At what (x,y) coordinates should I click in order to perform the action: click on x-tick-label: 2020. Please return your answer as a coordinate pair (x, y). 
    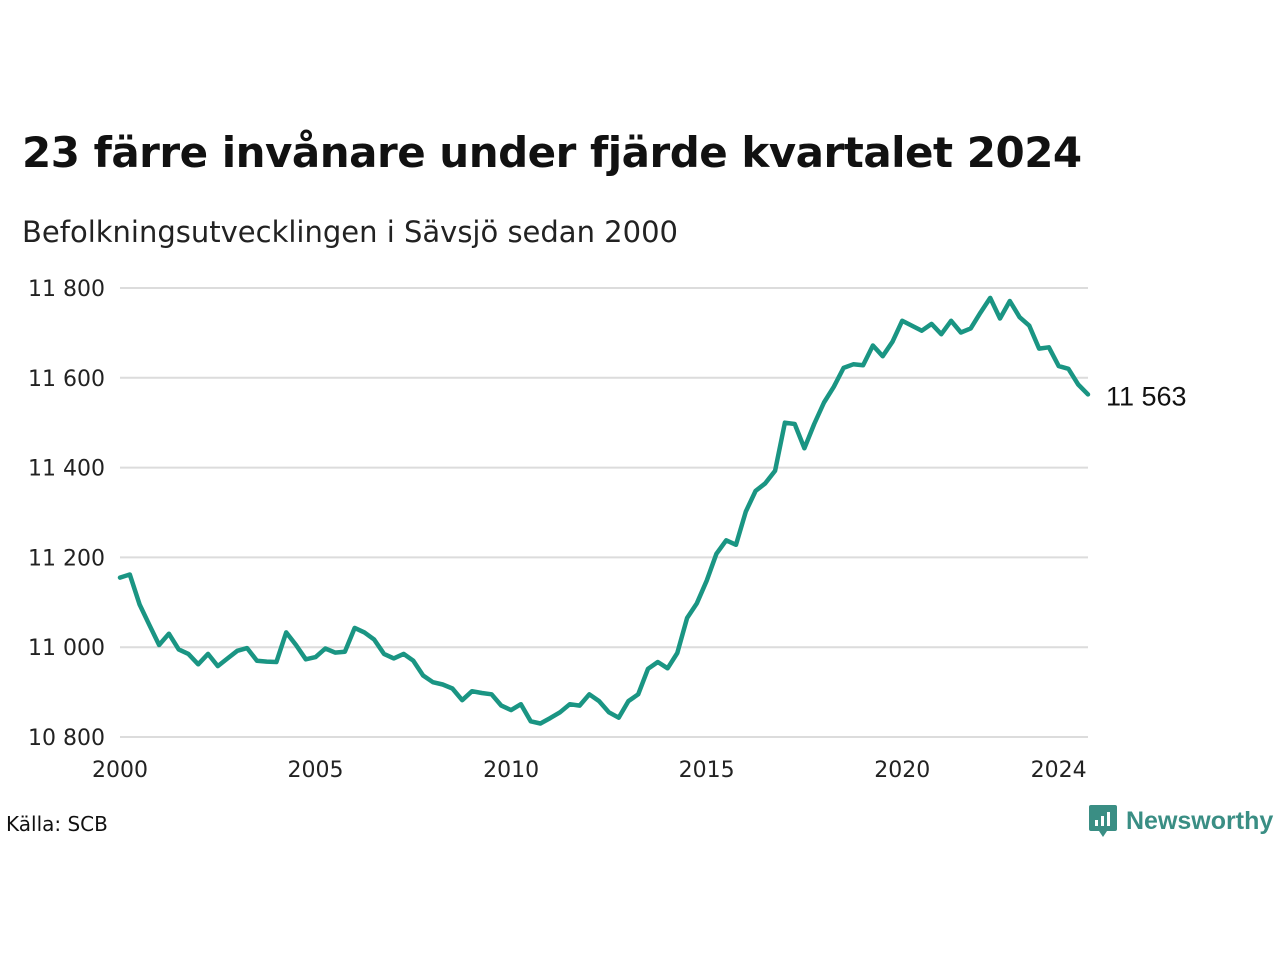
    Looking at the image, I should click on (902, 770).